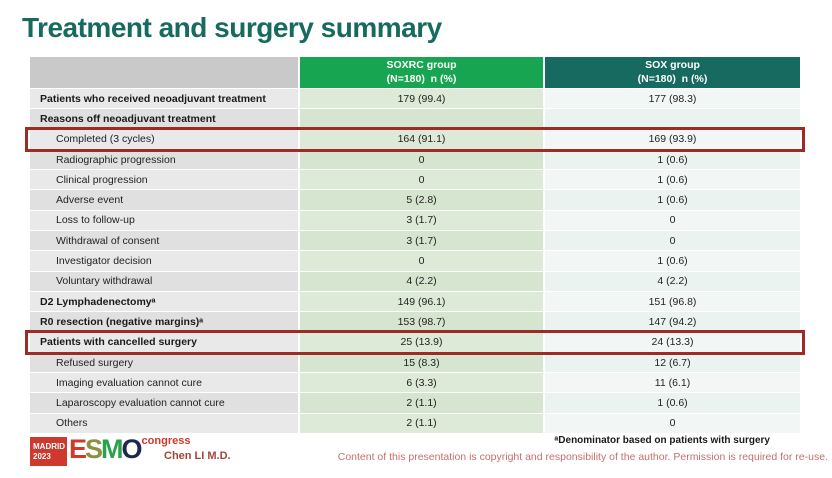 The image size is (832, 478). What do you see at coordinates (672, 383) in the screenshot?
I see `sox-value: 11 (6.1)` at bounding box center [672, 383].